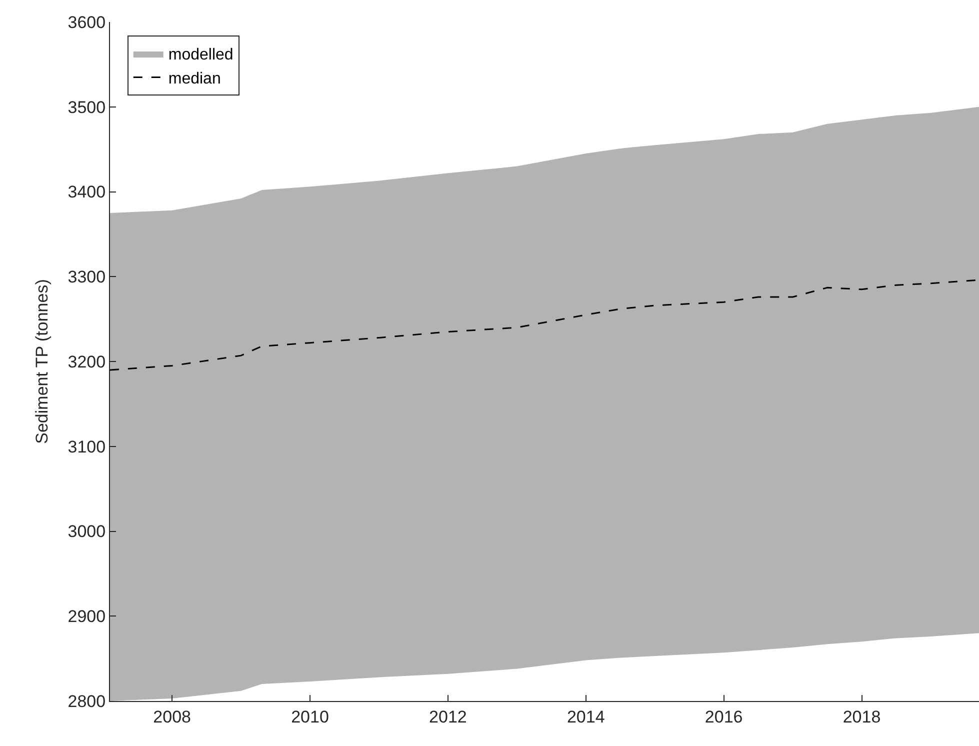  Describe the element at coordinates (861, 716) in the screenshot. I see `x-tick-label: 2018` at that location.